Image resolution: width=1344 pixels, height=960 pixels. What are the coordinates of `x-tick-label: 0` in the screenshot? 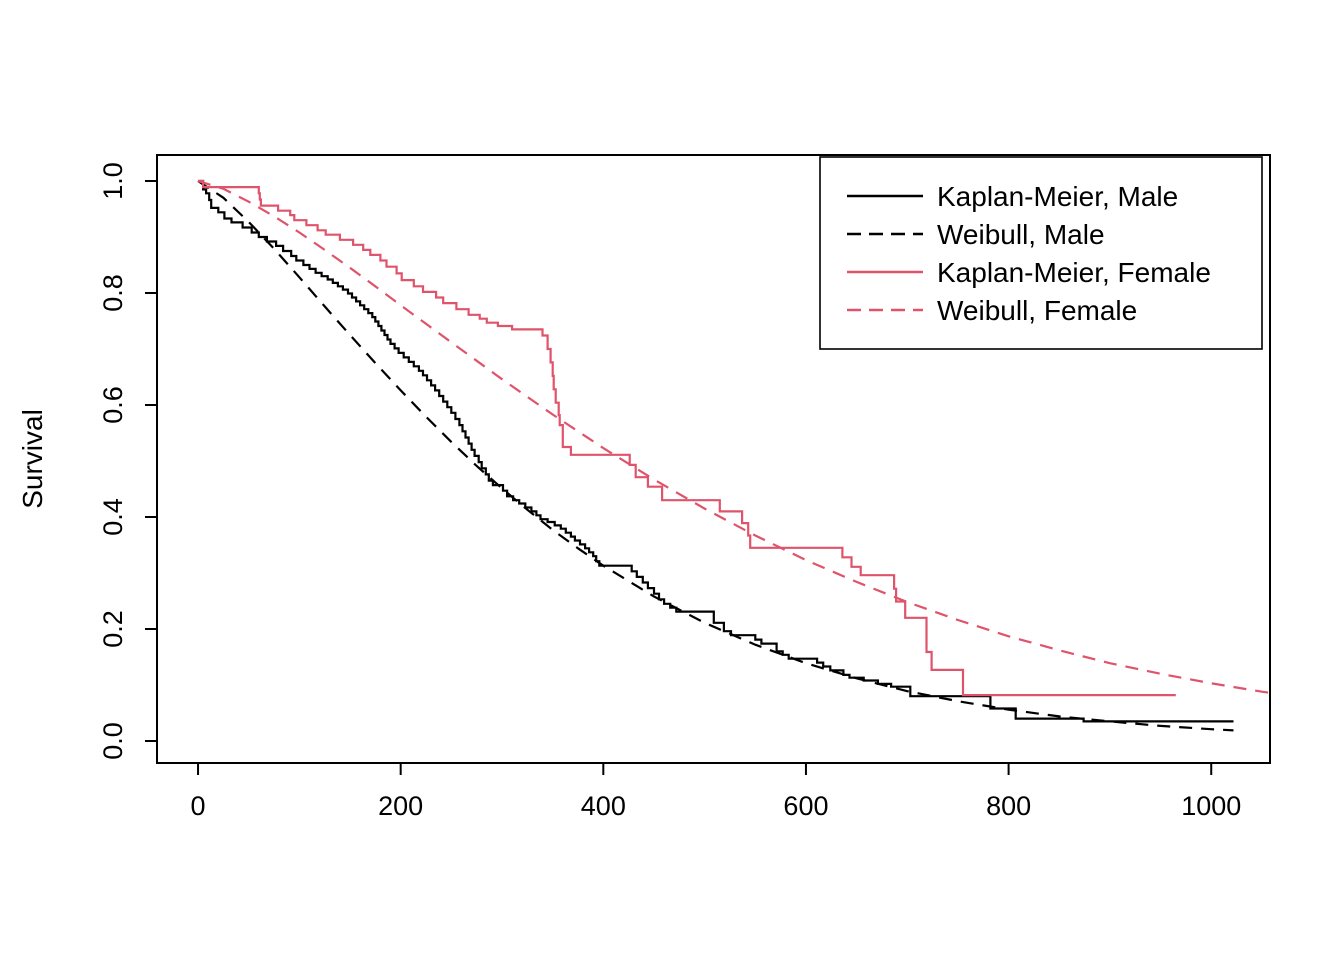 It's located at (198, 806).